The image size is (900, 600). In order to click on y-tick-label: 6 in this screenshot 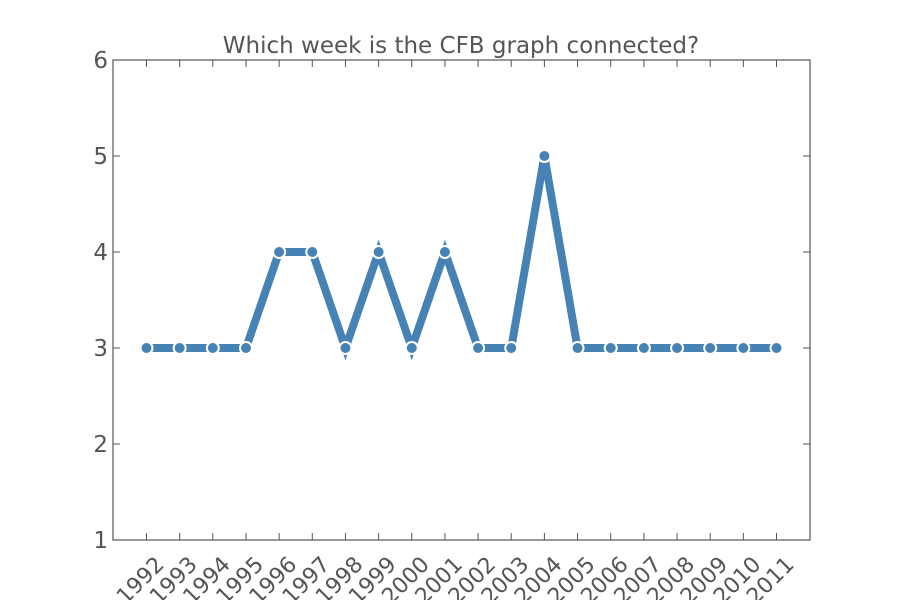, I will do `click(100, 61)`.